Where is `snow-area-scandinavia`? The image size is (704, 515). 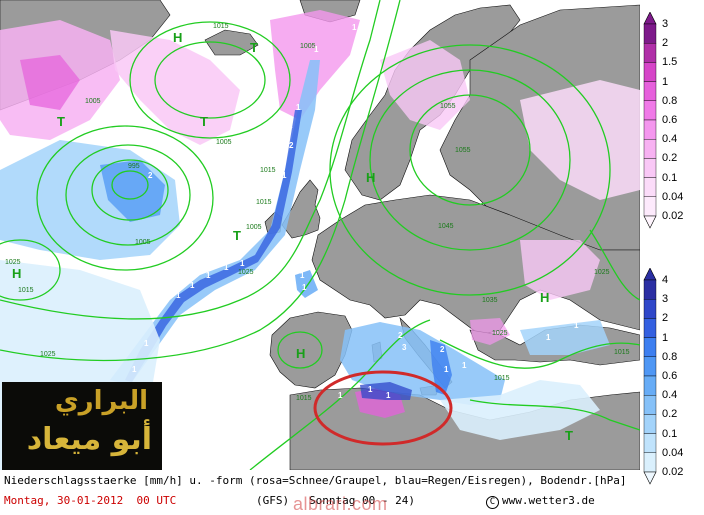 snow-area-scandinavia is located at coordinates (425, 85).